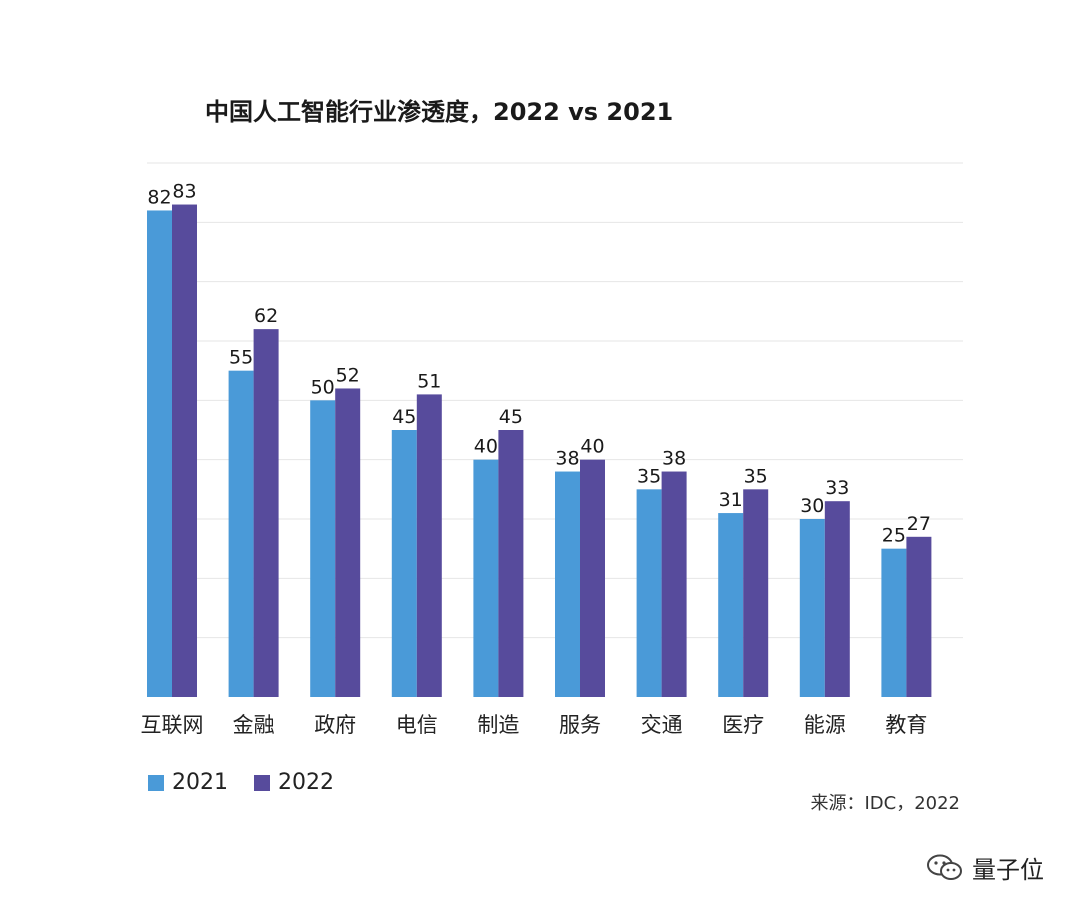  What do you see at coordinates (306, 782) in the screenshot?
I see `legend-label-2022: 2022` at bounding box center [306, 782].